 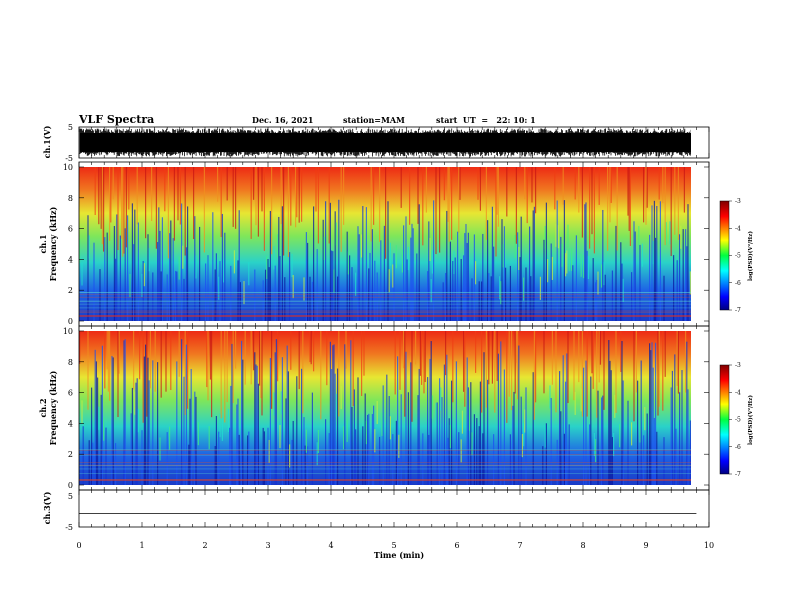 What do you see at coordinates (330, 545) in the screenshot?
I see `x-tick-label: 4` at bounding box center [330, 545].